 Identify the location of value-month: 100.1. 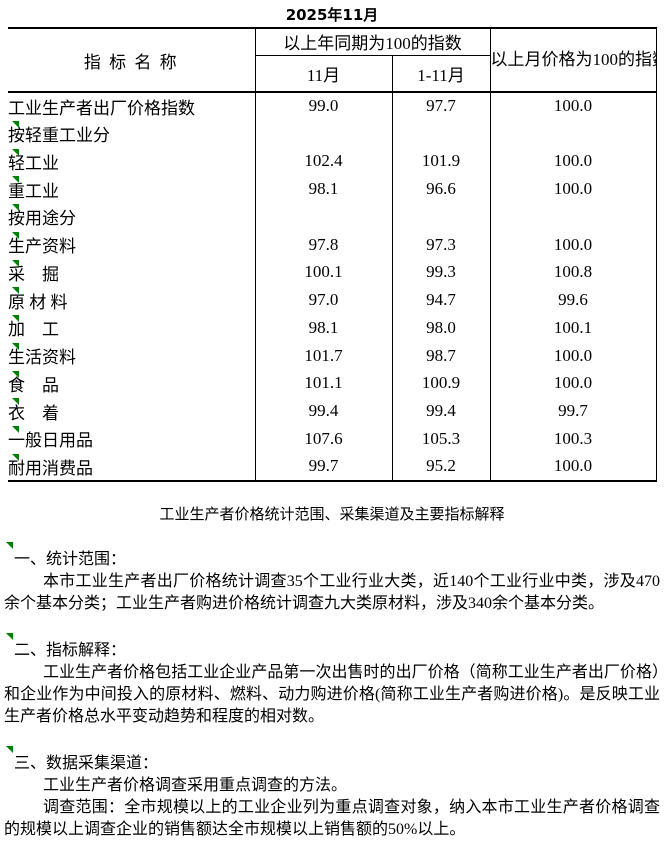
(324, 272).